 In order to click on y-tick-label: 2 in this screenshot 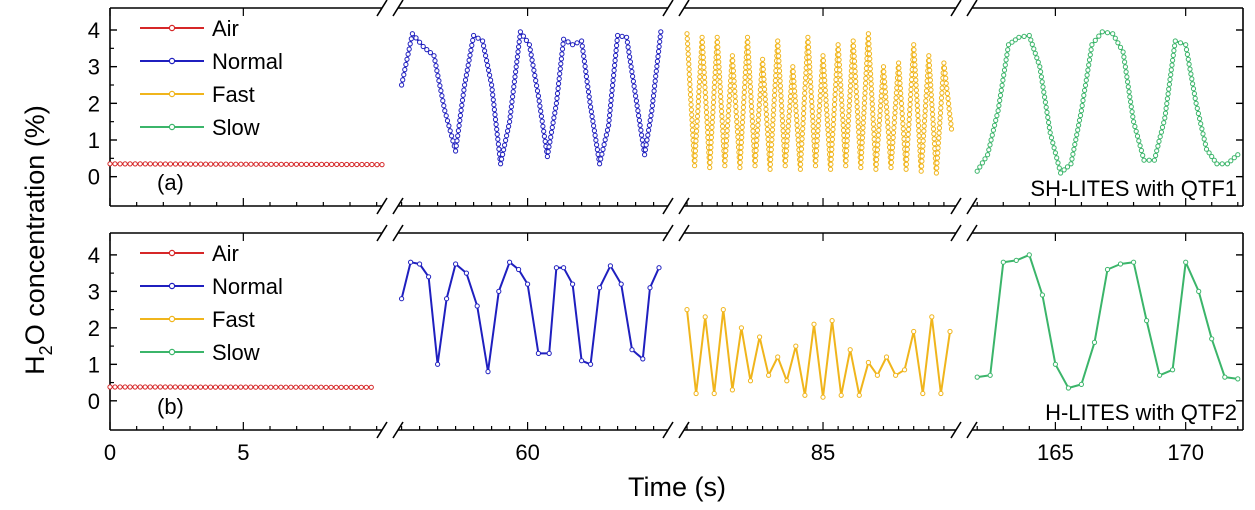, I will do `click(94, 103)`.